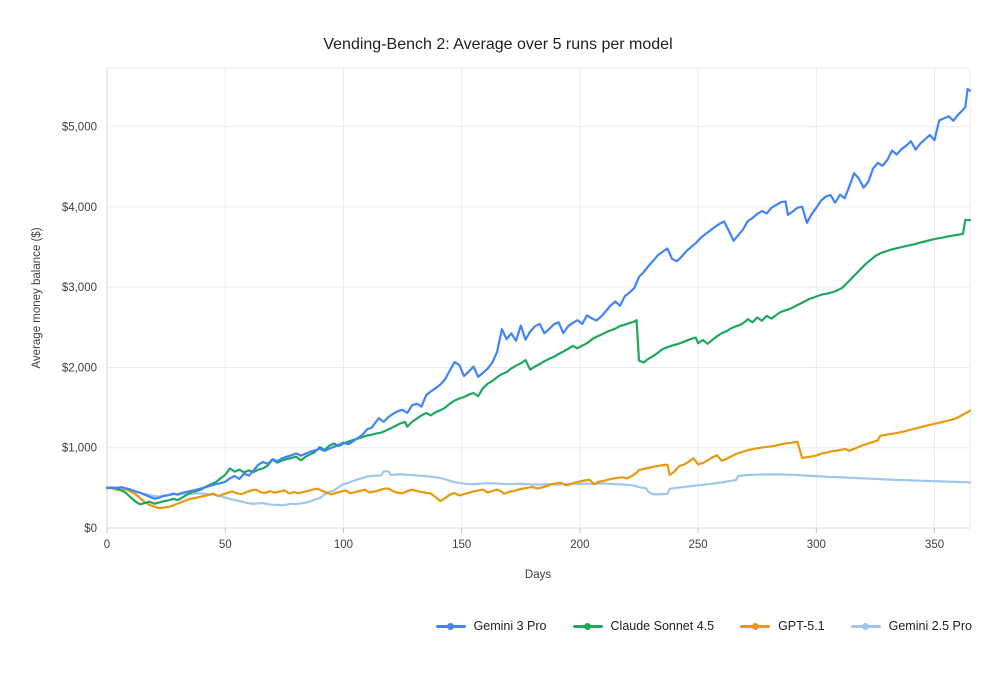  Describe the element at coordinates (579, 545) in the screenshot. I see `x-tick-label: 200` at that location.